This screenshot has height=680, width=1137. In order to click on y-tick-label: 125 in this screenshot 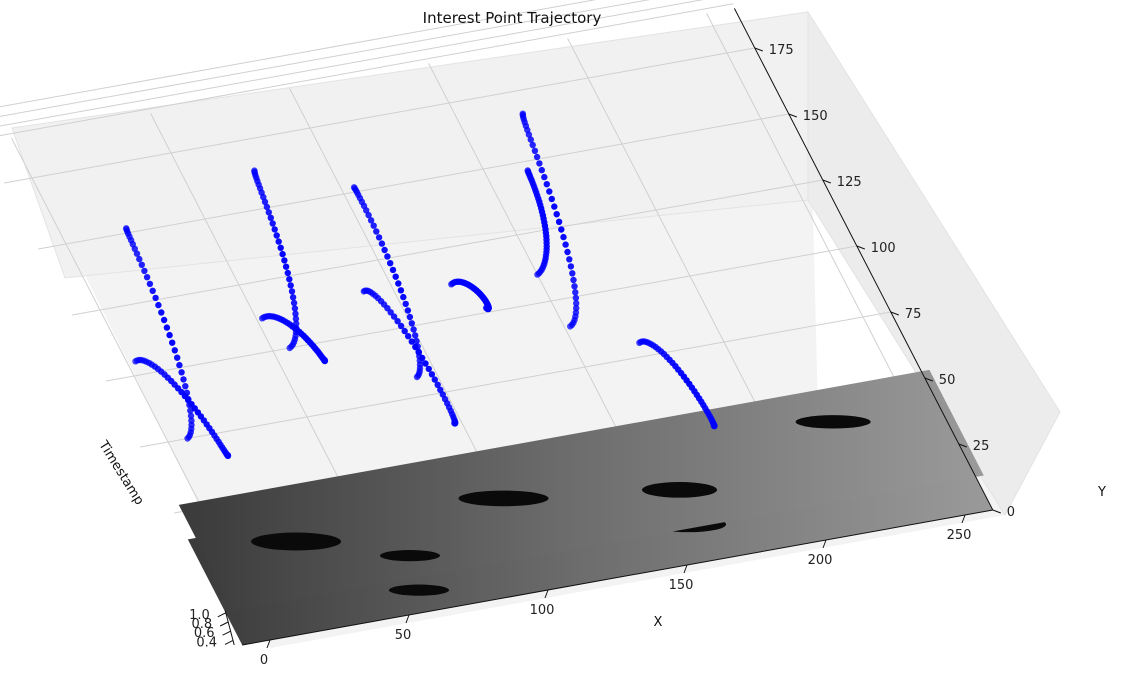, I will do `click(849, 182)`.